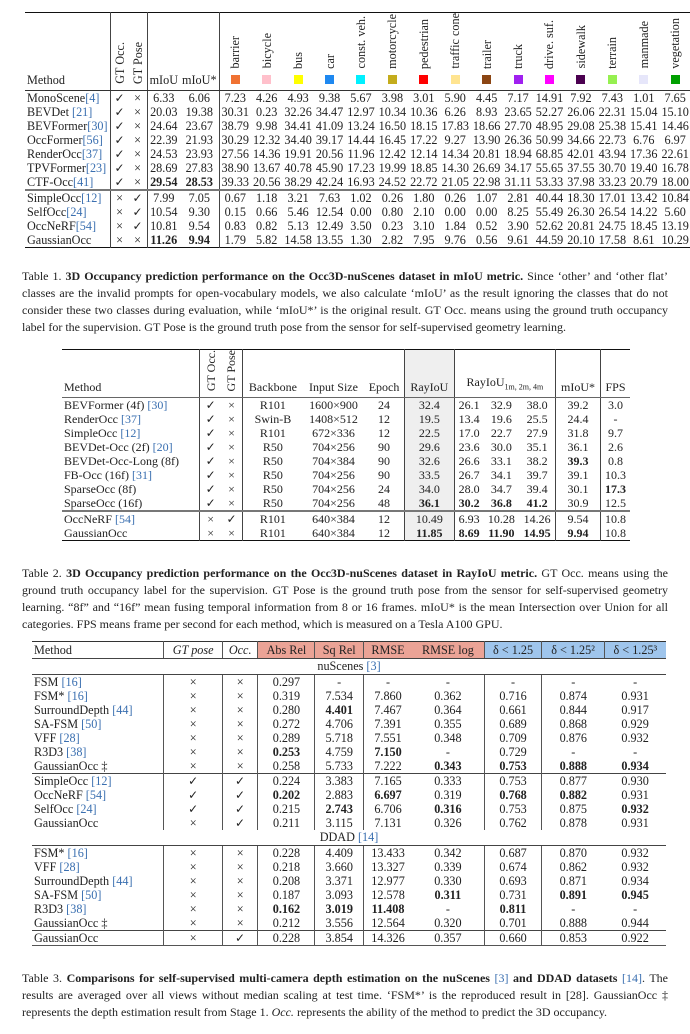 The height and width of the screenshot is (1034, 690). I want to click on value-cell: 1408×512, so click(333, 419).